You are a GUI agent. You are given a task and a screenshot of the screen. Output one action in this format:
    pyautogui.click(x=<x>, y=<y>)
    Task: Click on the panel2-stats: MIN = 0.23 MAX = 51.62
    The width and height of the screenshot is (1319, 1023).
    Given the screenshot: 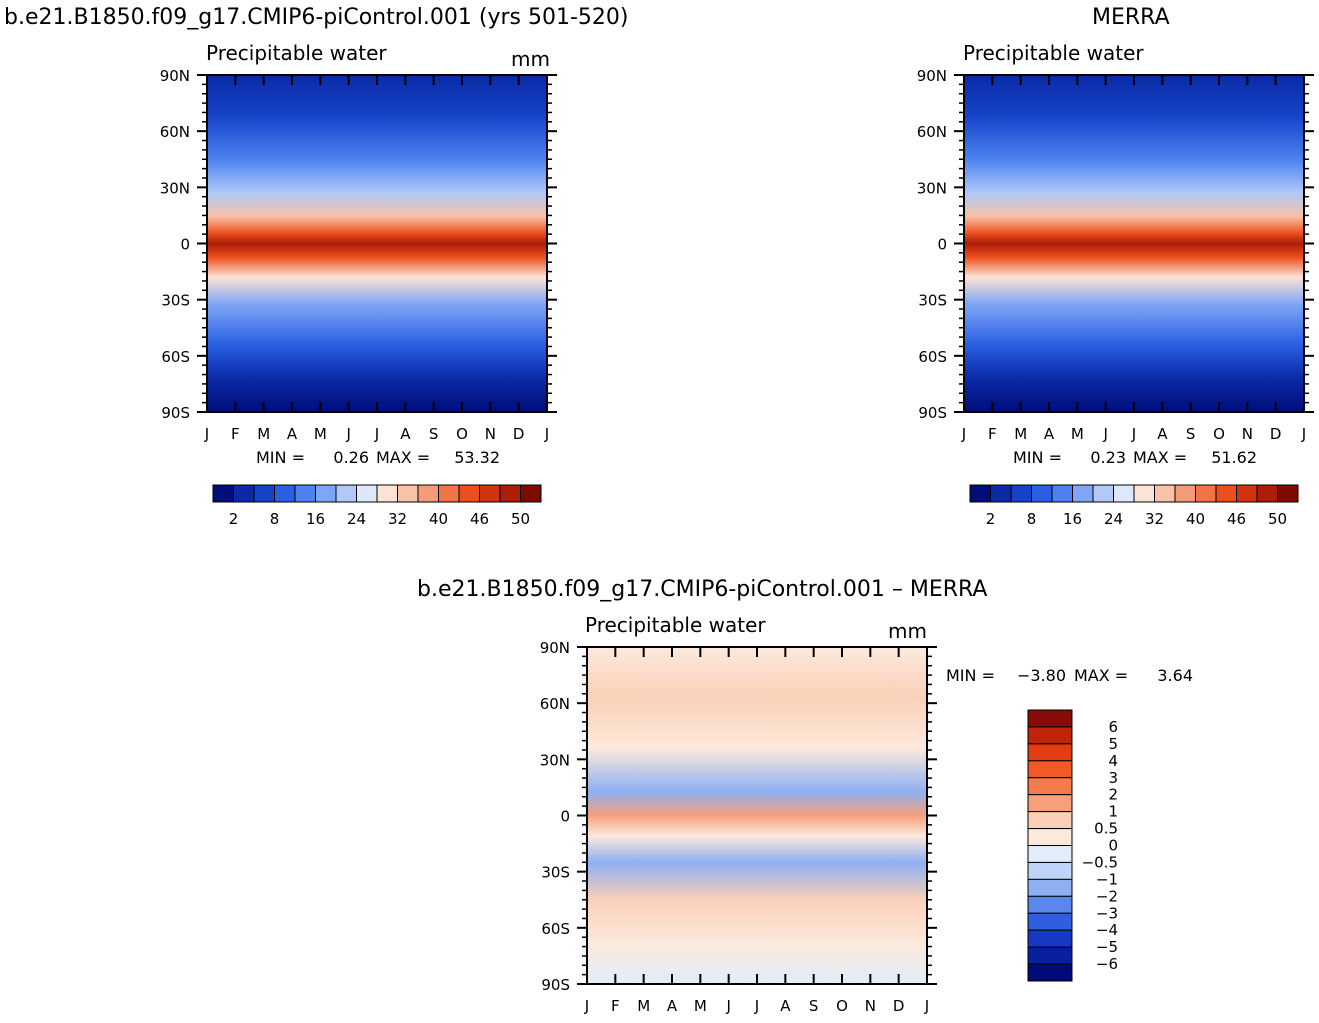 What is the action you would take?
    pyautogui.click(x=1135, y=457)
    